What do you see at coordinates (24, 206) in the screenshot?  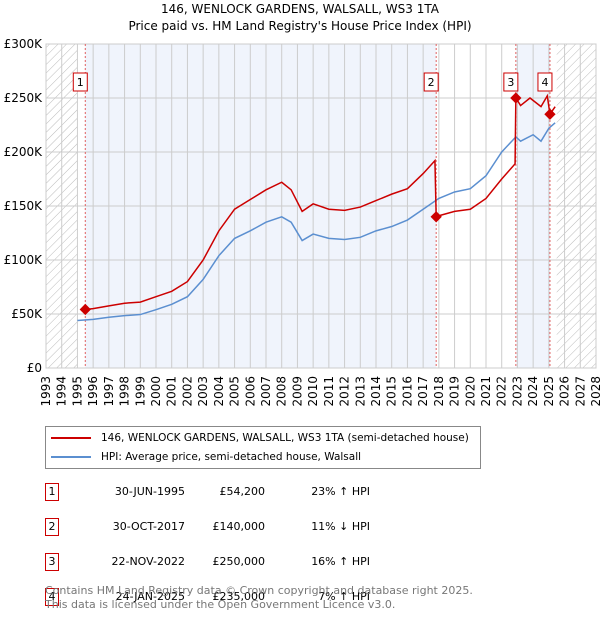 I see `y-tick-label: £150K` at bounding box center [24, 206].